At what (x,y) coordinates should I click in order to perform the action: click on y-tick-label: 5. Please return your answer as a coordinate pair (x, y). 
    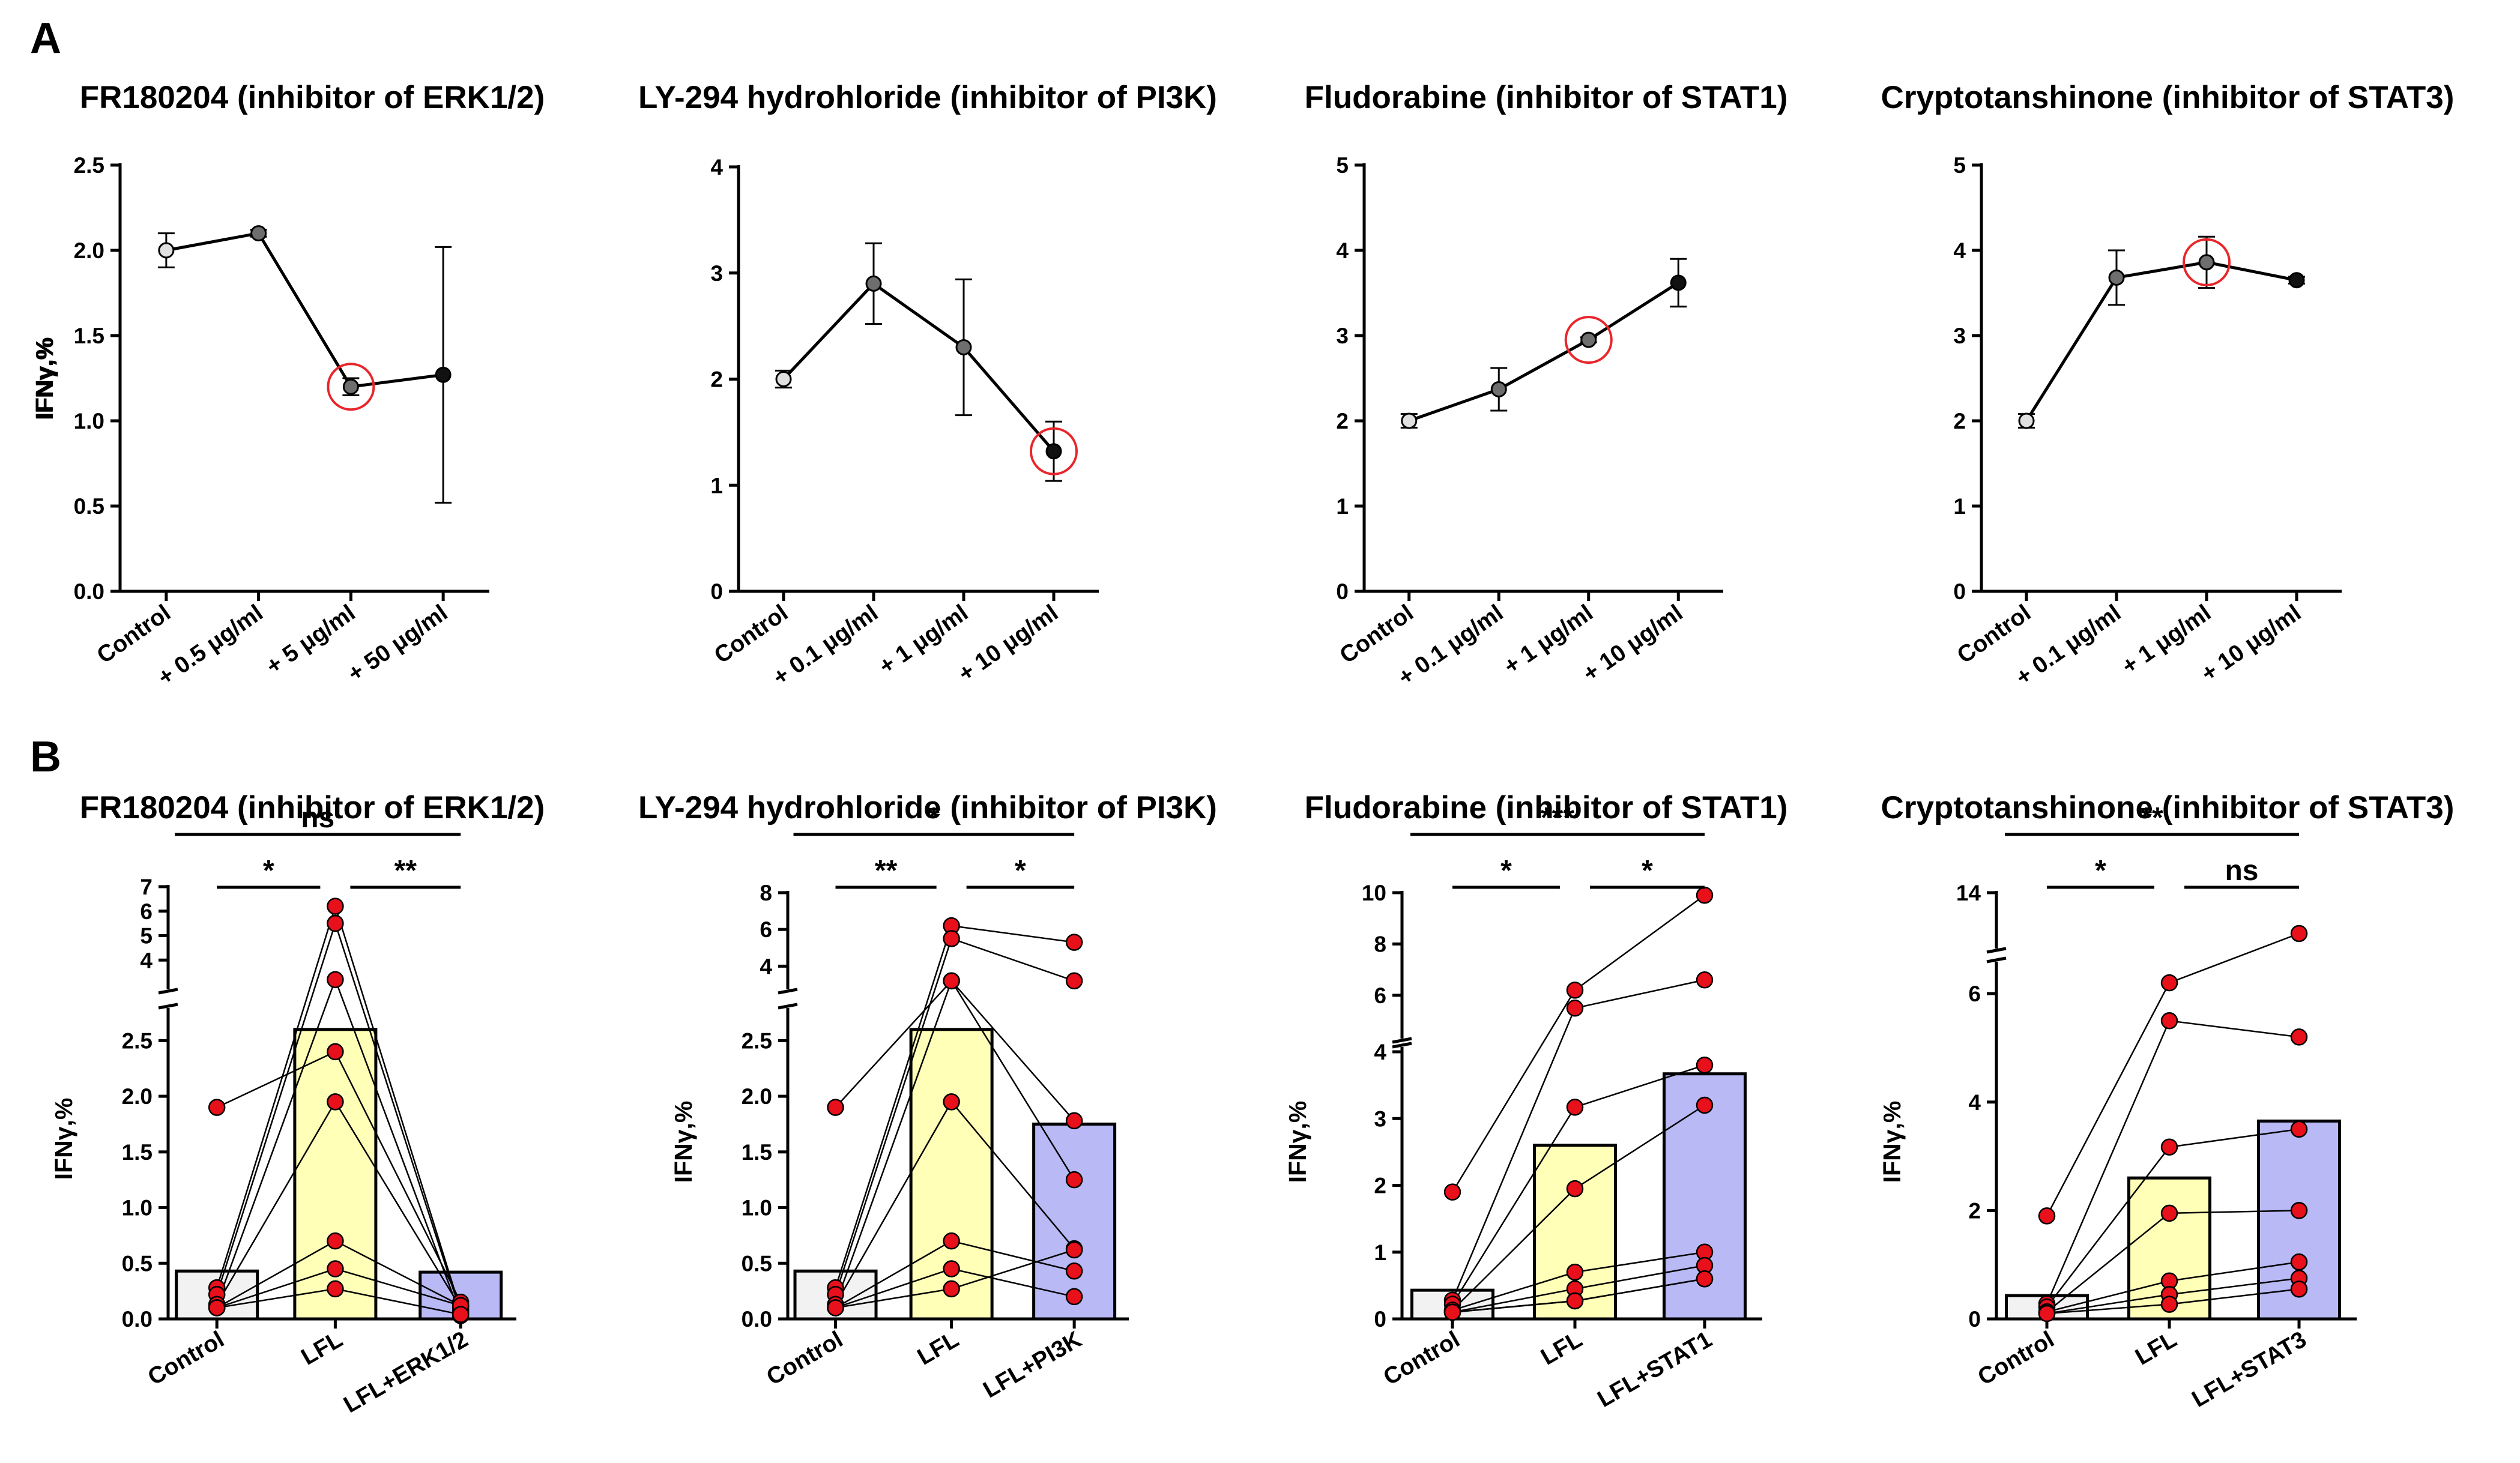
    Looking at the image, I should click on (1342, 165).